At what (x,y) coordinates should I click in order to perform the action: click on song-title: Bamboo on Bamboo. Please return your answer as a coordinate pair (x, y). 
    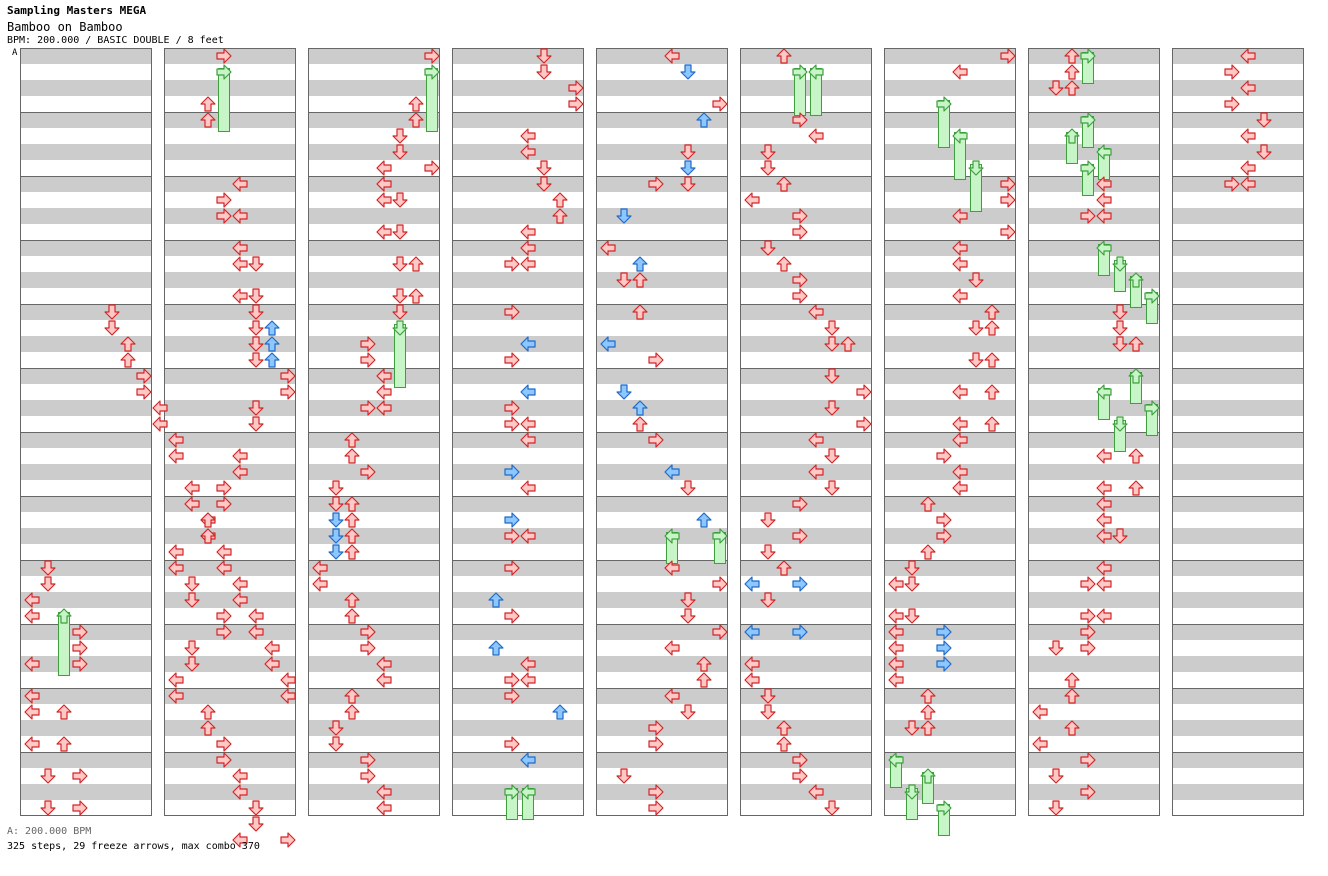
    Looking at the image, I should click on (65, 27).